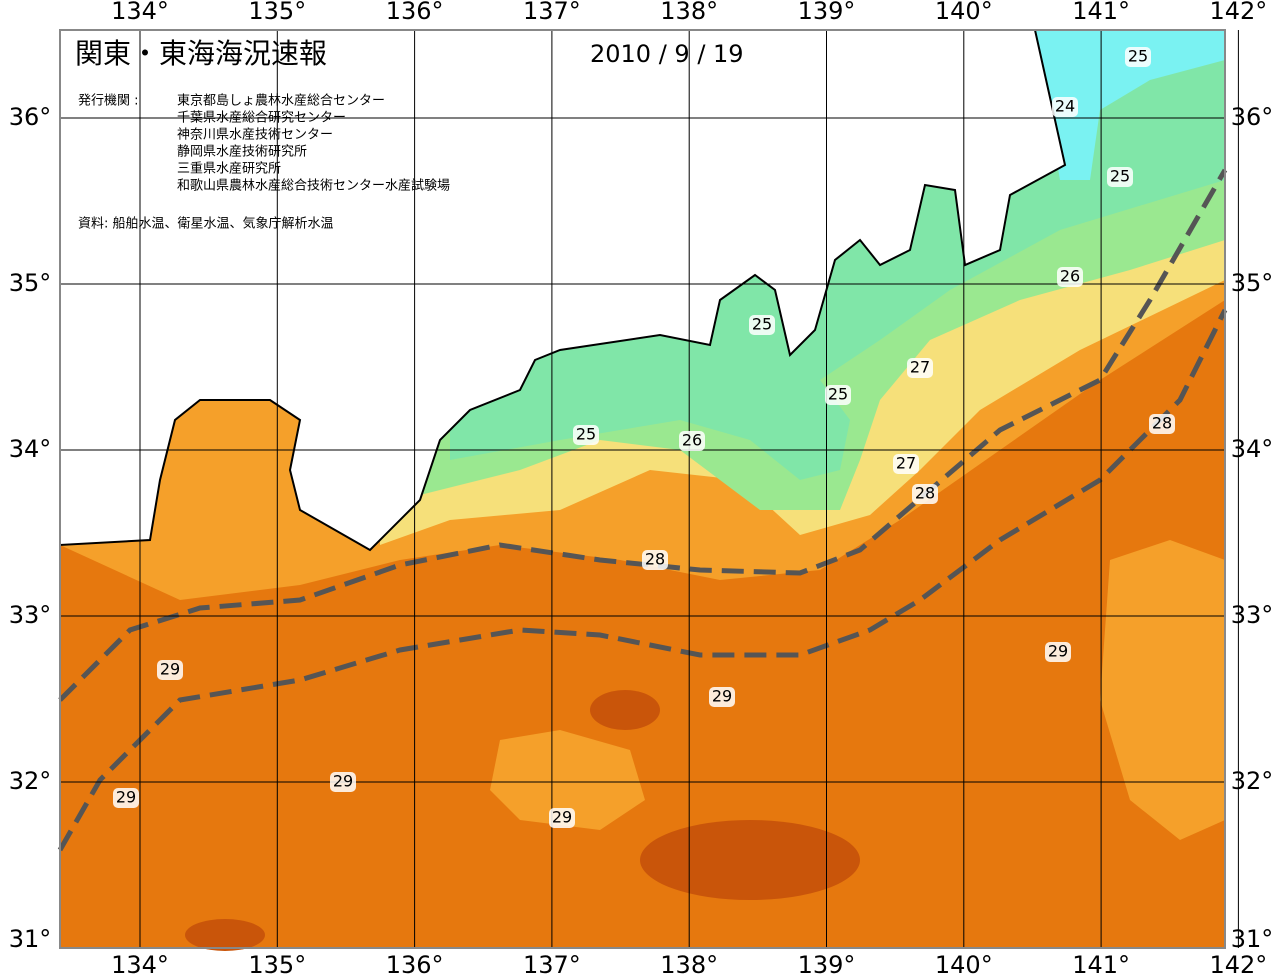  Describe the element at coordinates (567, 780) in the screenshot. I see `zone-28c` at that location.